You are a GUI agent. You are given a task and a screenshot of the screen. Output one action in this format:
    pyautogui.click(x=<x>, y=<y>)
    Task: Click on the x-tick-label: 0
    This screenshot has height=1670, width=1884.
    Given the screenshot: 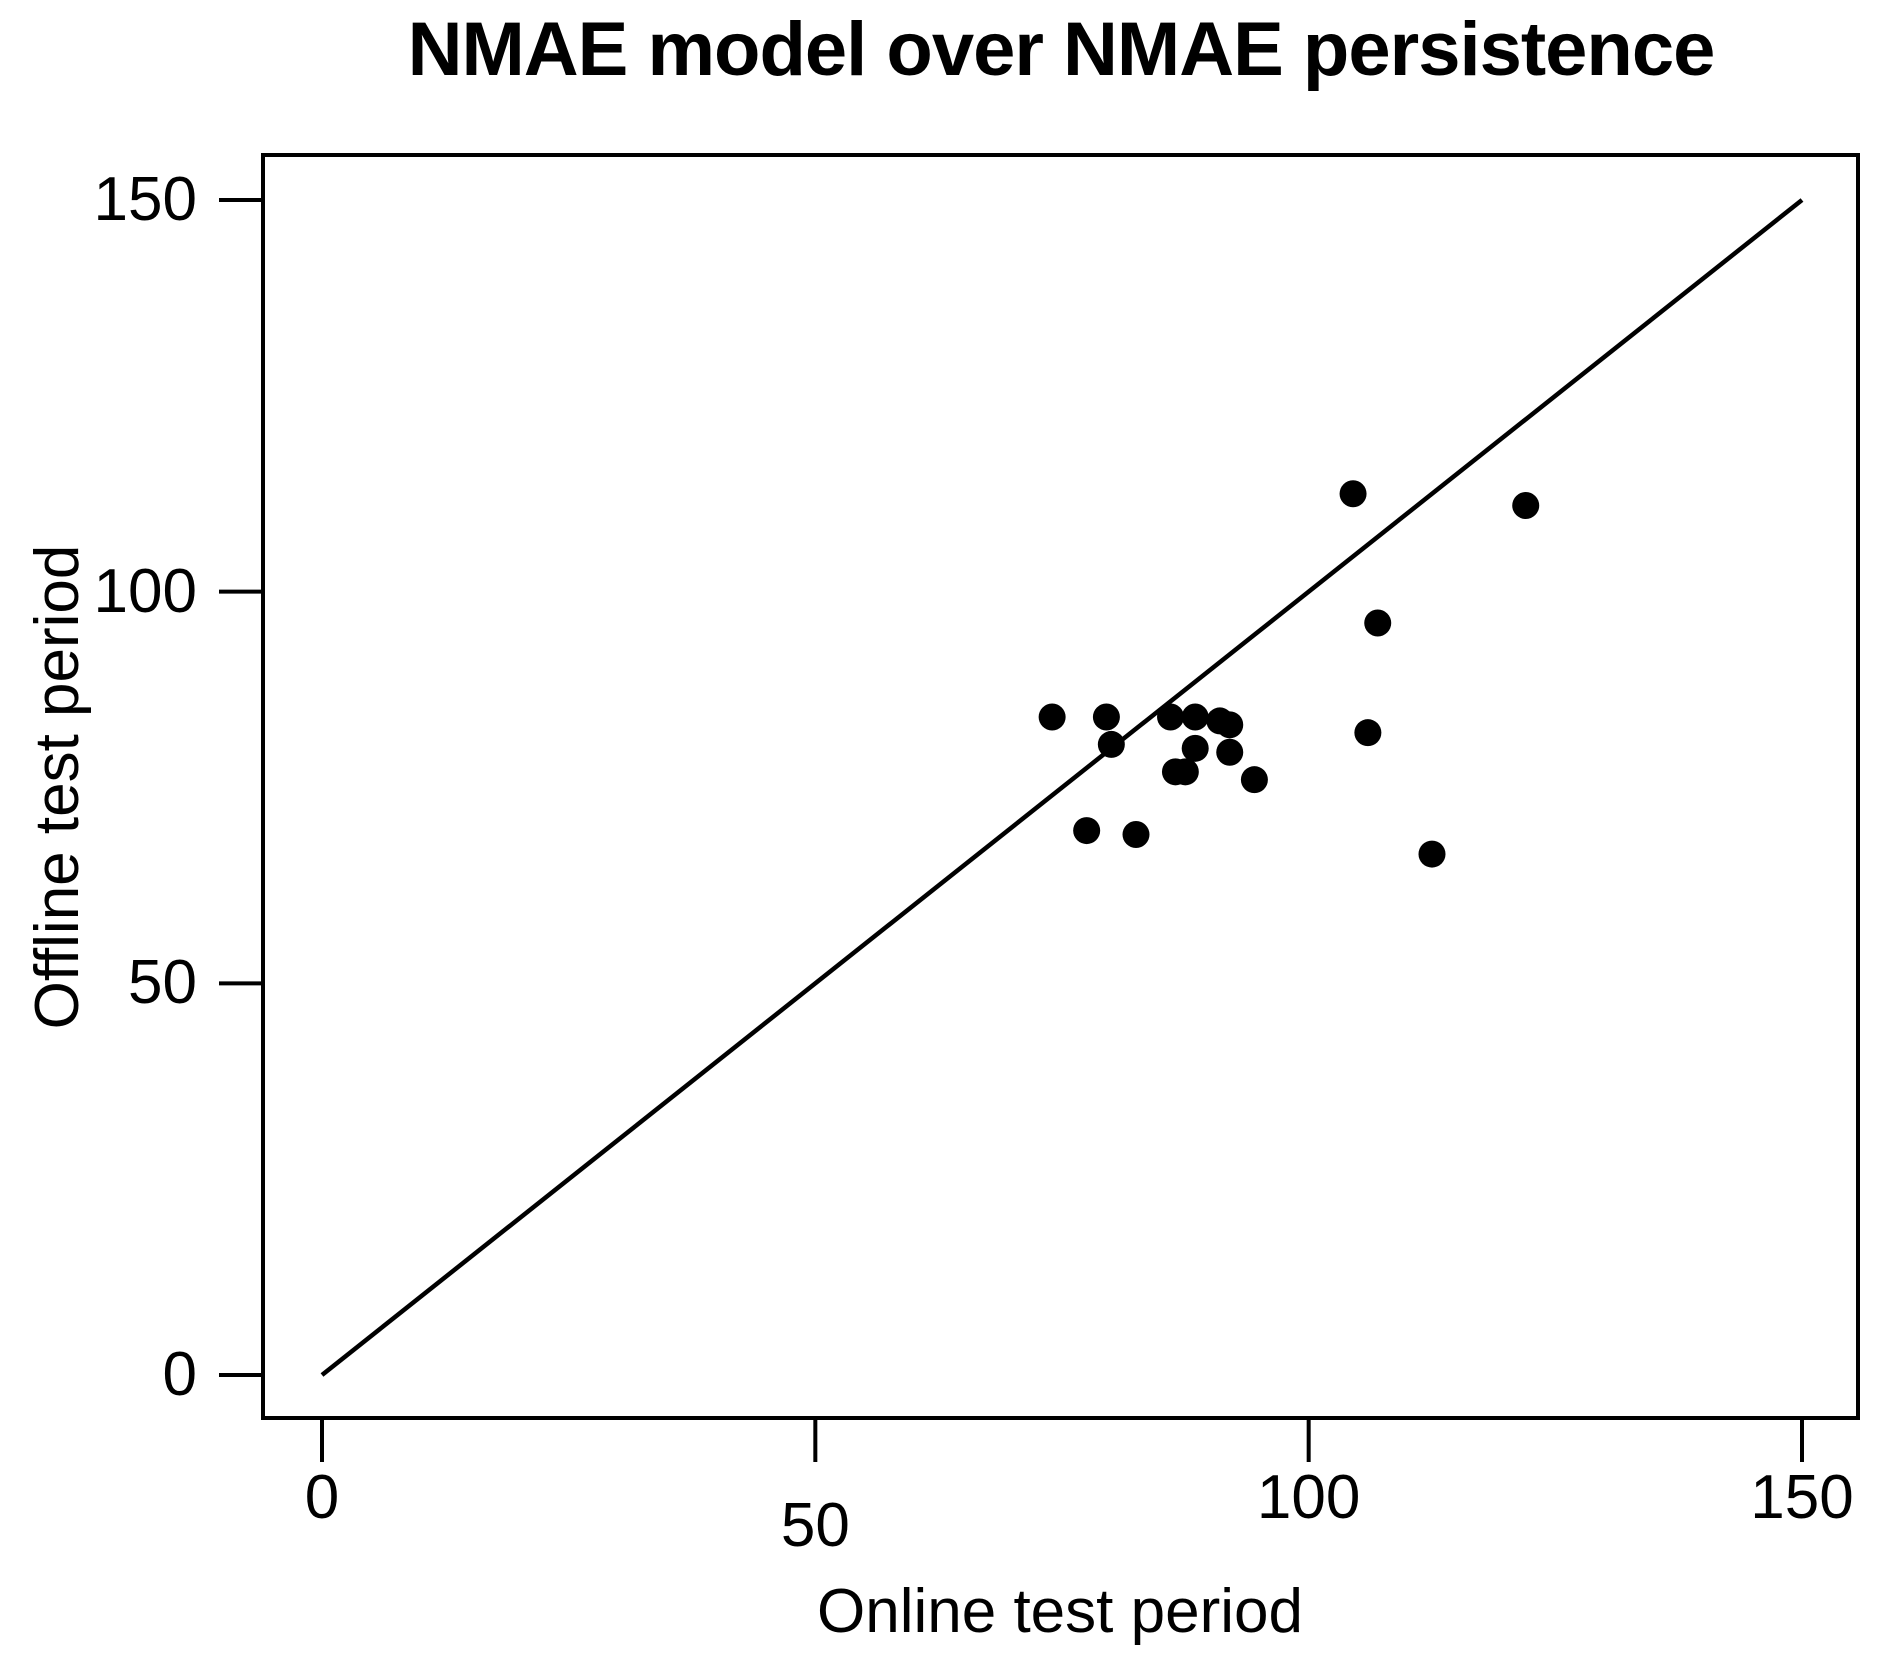 What is the action you would take?
    pyautogui.click(x=322, y=1497)
    